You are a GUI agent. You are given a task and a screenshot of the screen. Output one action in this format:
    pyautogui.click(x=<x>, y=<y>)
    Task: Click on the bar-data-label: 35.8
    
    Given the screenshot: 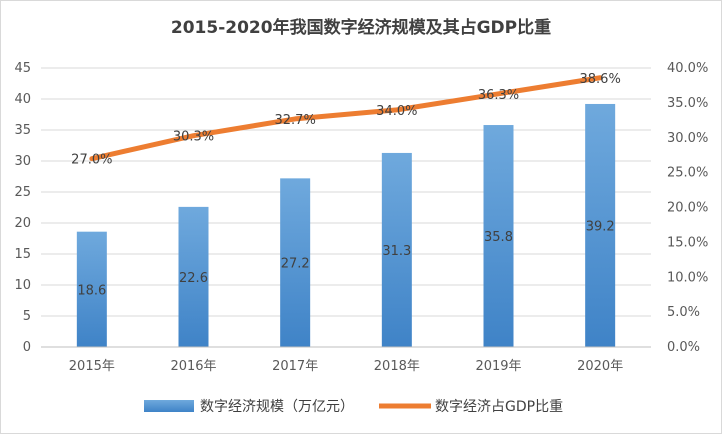 What is the action you would take?
    pyautogui.click(x=498, y=237)
    